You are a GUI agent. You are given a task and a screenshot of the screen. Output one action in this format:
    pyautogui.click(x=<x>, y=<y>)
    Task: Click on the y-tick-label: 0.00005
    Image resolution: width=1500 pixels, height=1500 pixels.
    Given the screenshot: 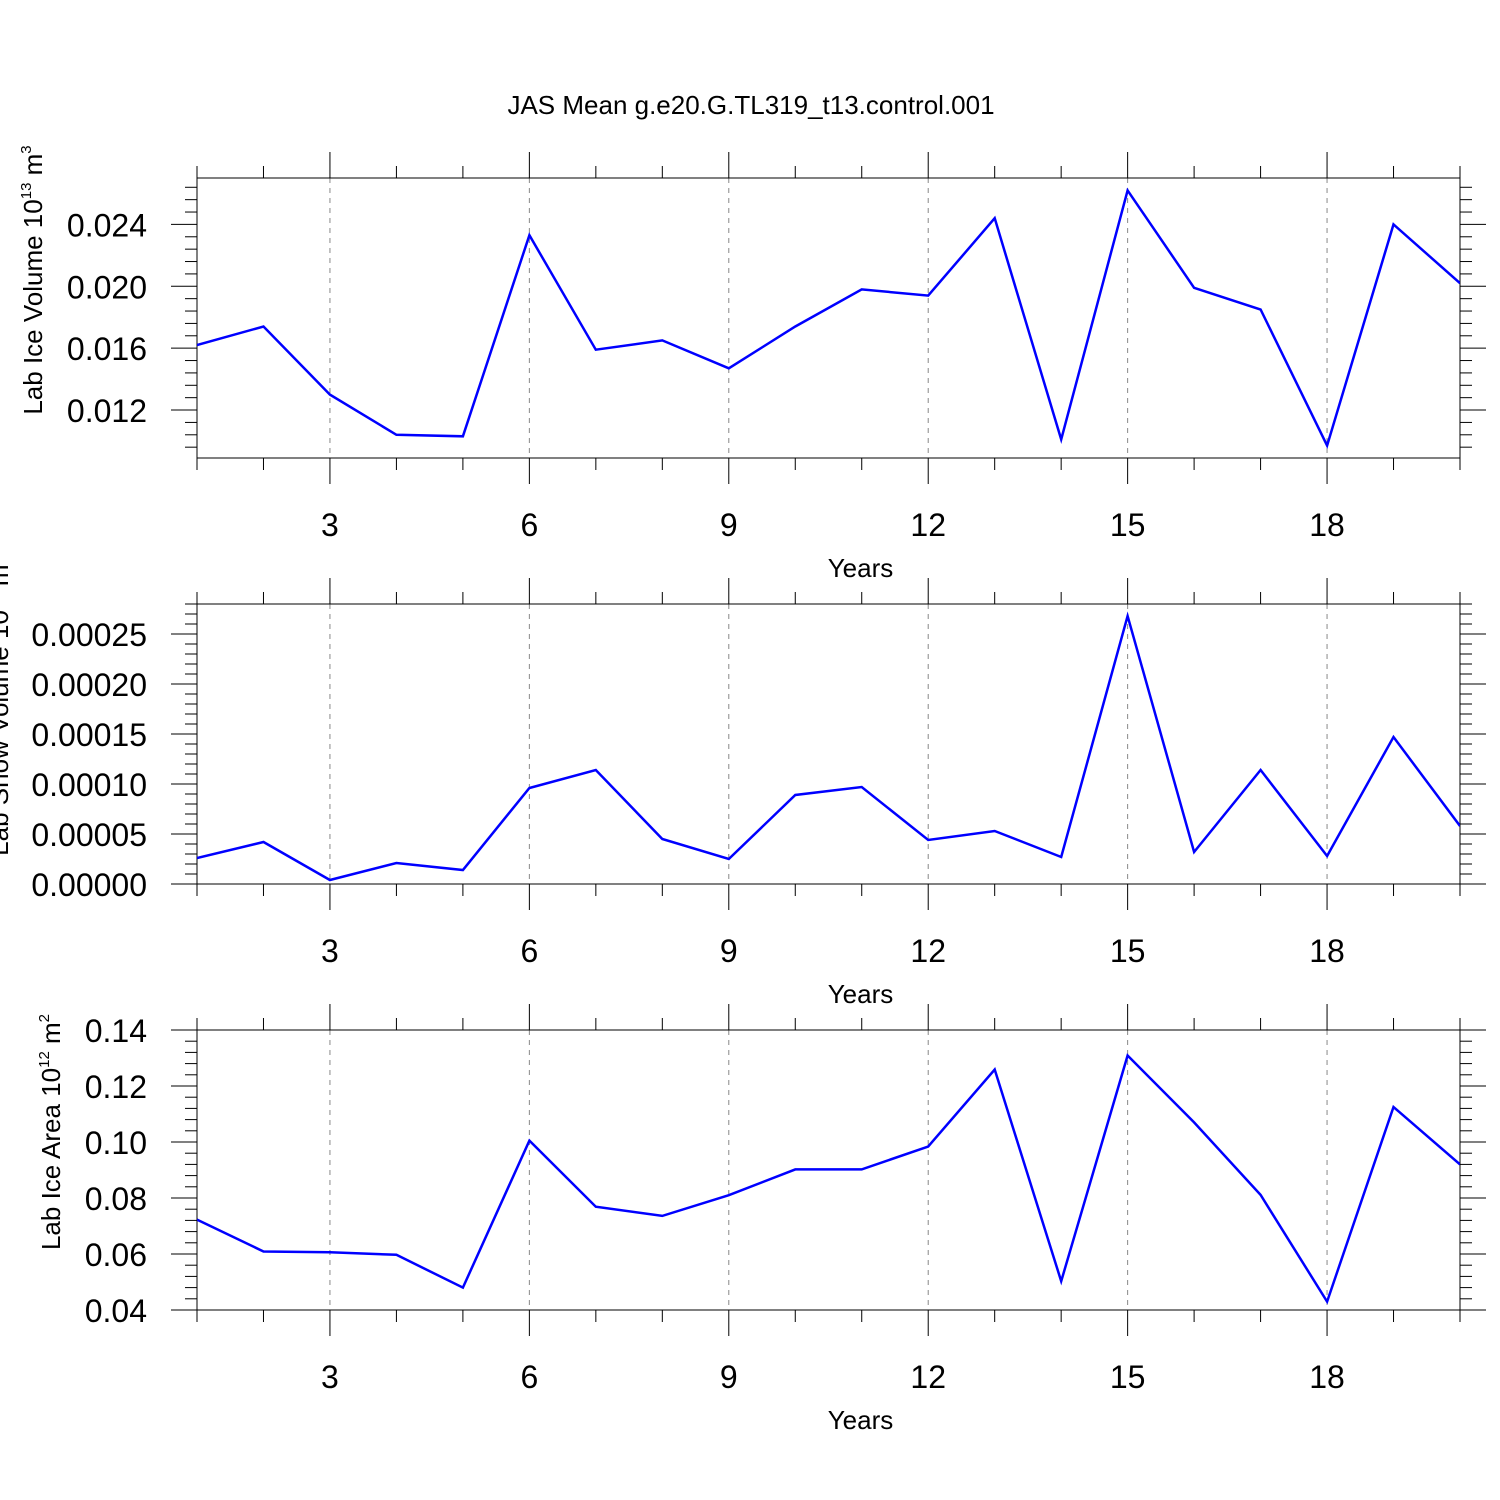 What is the action you would take?
    pyautogui.click(x=89, y=835)
    